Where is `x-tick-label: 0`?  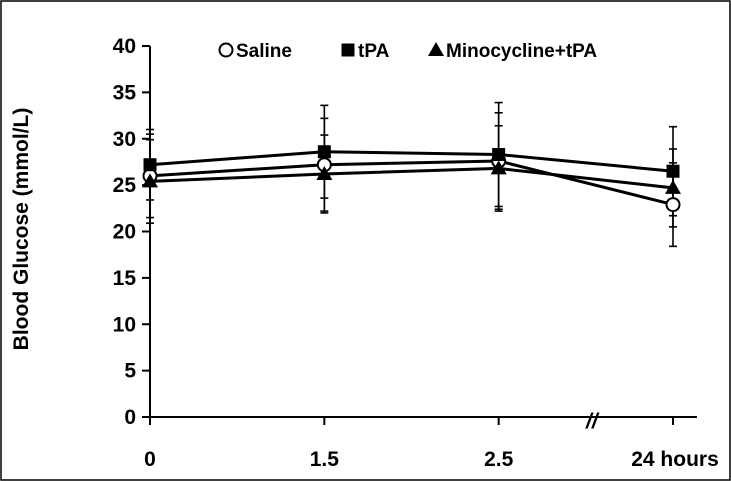 x-tick-label: 0 is located at coordinates (150, 459).